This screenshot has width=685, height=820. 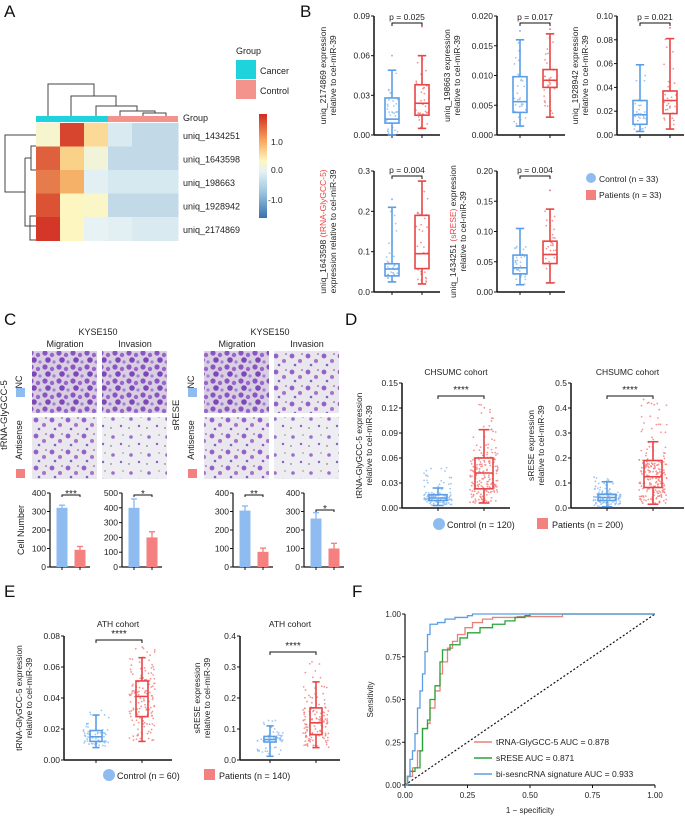 What do you see at coordinates (61, 530) in the screenshot?
I see `bar-chart-1: 0 100 200 300 400 ***` at bounding box center [61, 530].